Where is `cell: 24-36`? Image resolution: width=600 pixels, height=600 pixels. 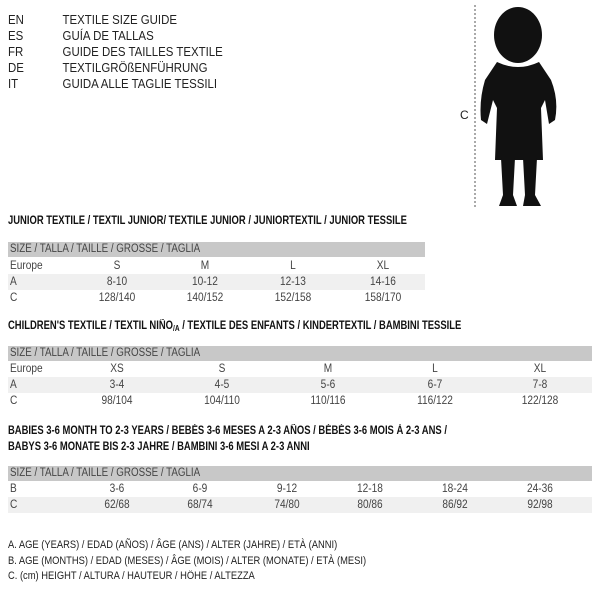
cell: 24-36 is located at coordinates (540, 489).